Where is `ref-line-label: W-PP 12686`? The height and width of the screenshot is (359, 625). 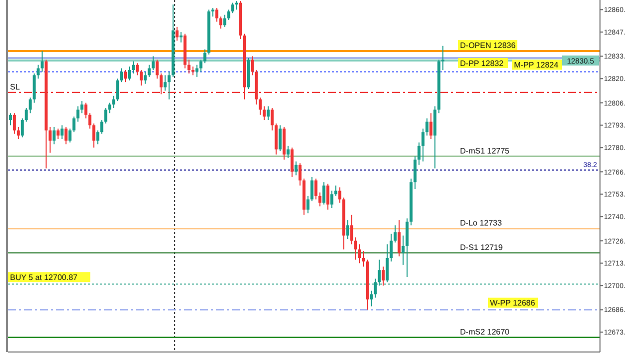
ref-line-label: W-PP 12686 is located at coordinates (513, 303).